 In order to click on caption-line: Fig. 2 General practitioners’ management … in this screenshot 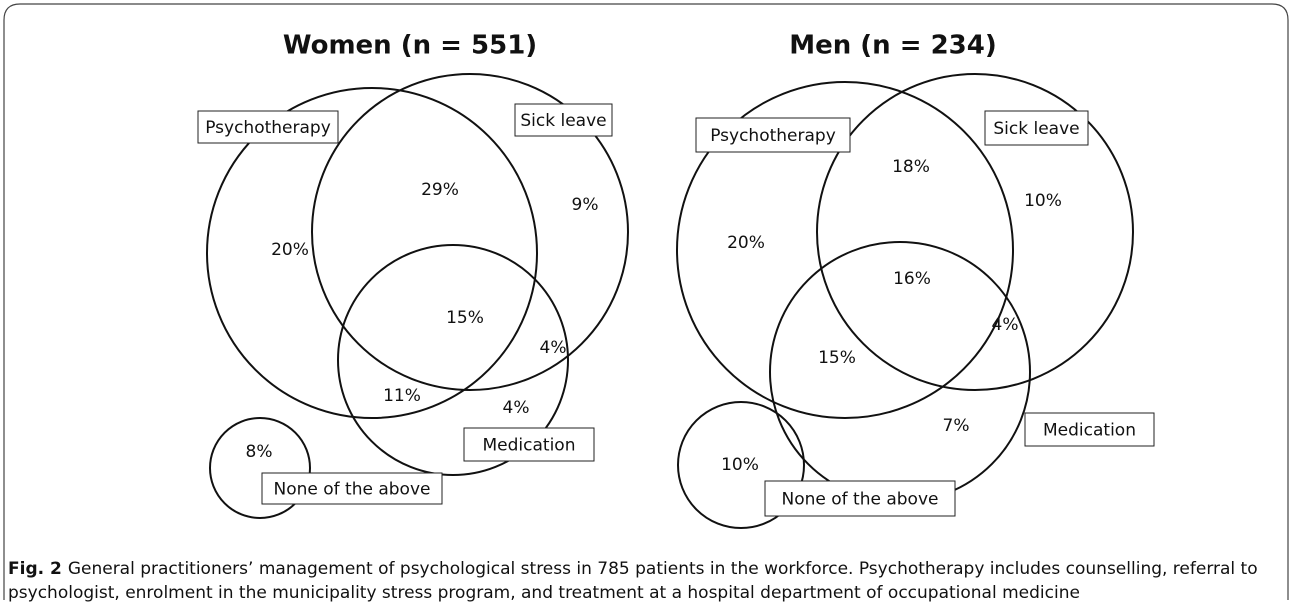, I will do `click(633, 569)`.